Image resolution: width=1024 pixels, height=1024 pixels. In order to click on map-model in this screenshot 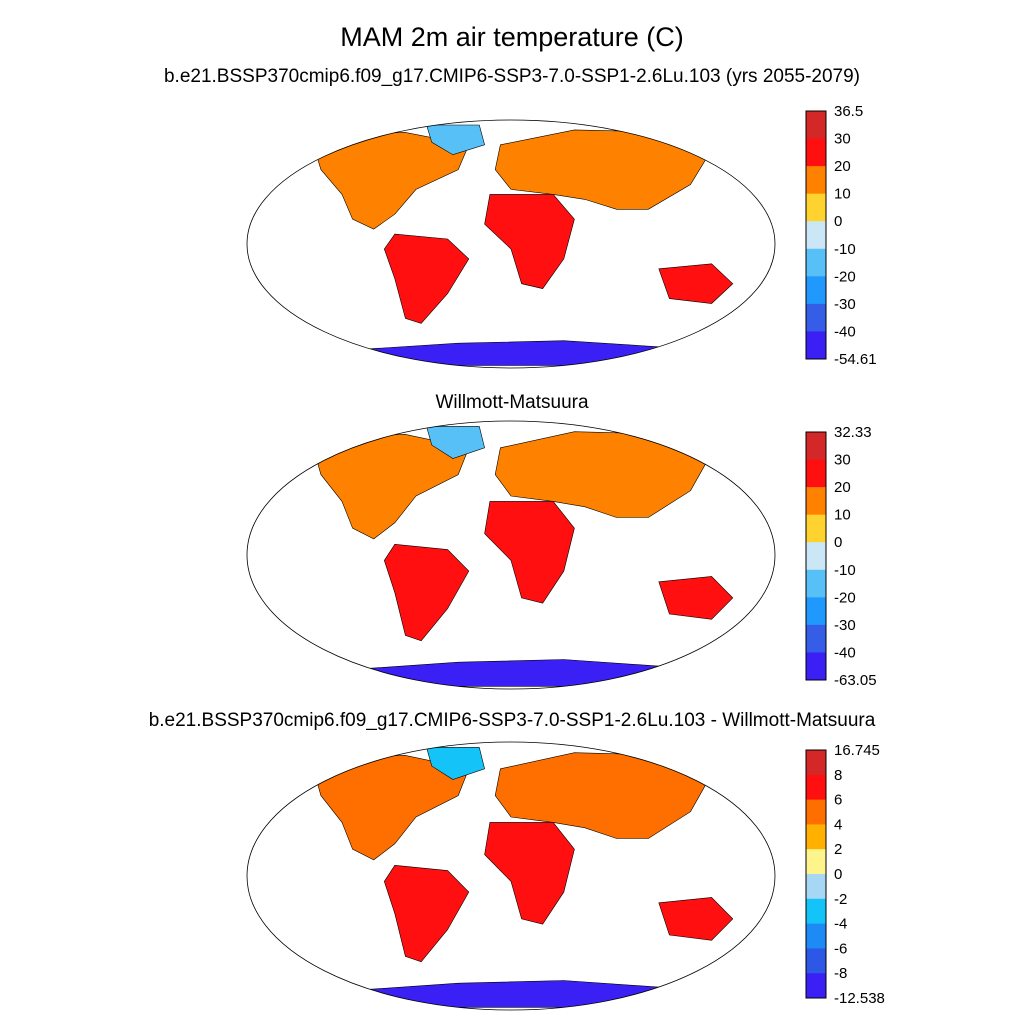, I will do `click(511, 244)`.